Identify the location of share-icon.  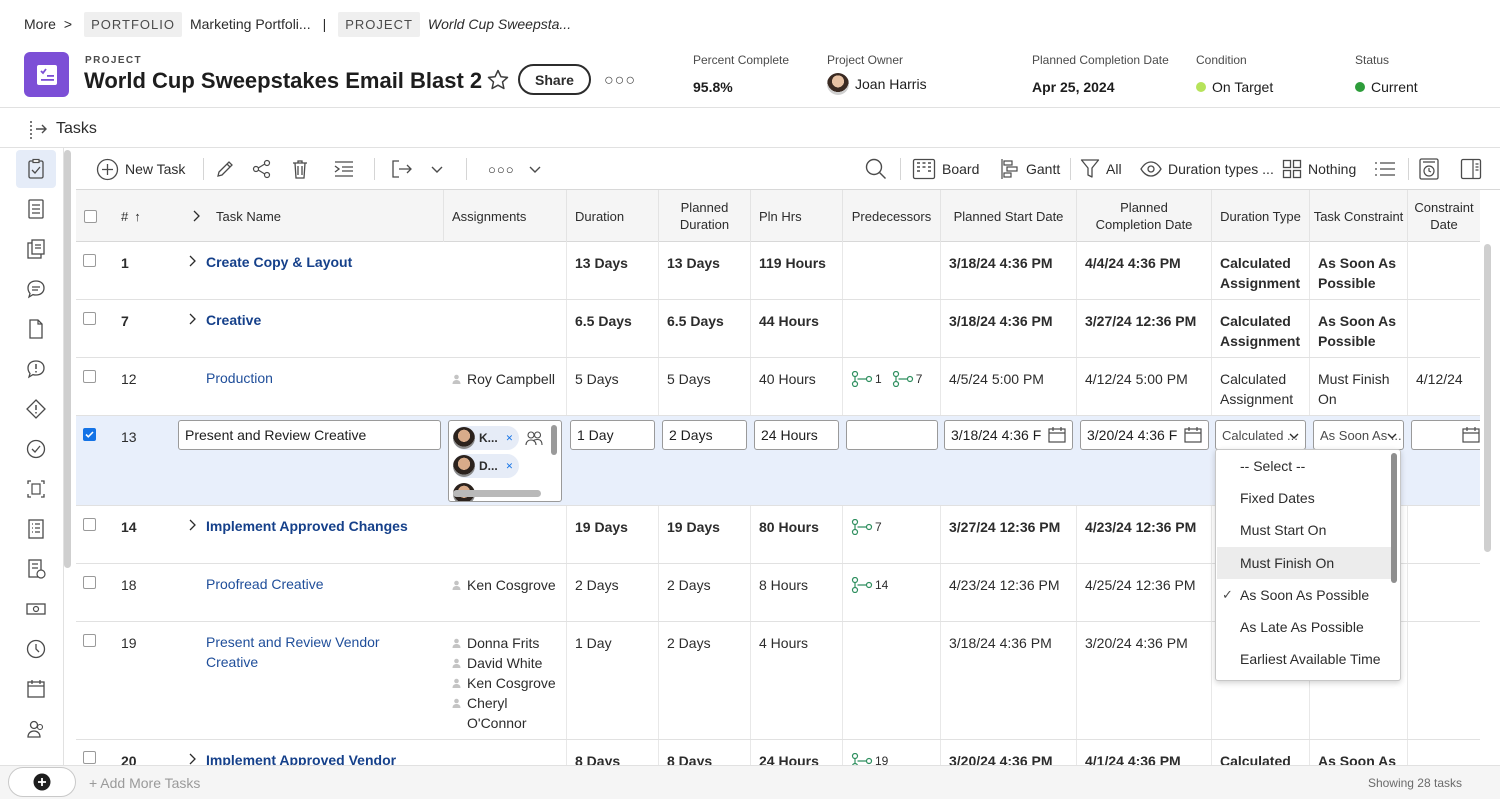
(262, 169).